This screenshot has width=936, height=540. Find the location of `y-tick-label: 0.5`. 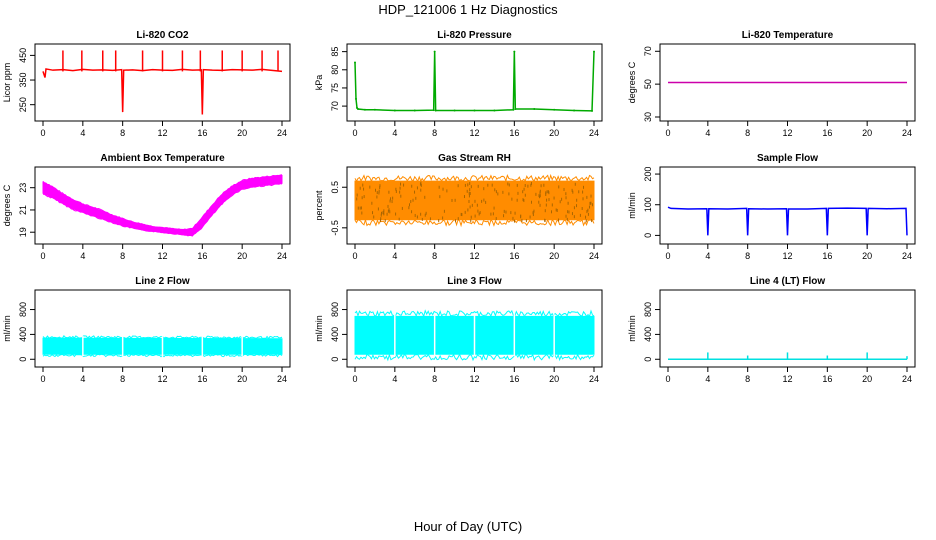

y-tick-label: 0.5 is located at coordinates (335, 187).